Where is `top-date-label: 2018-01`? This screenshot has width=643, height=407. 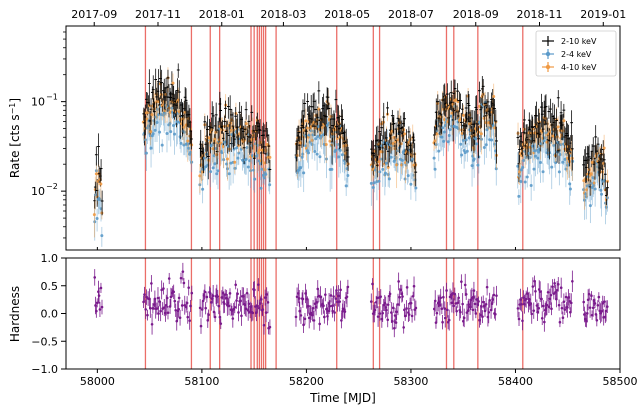
top-date-label: 2018-01 is located at coordinates (222, 14).